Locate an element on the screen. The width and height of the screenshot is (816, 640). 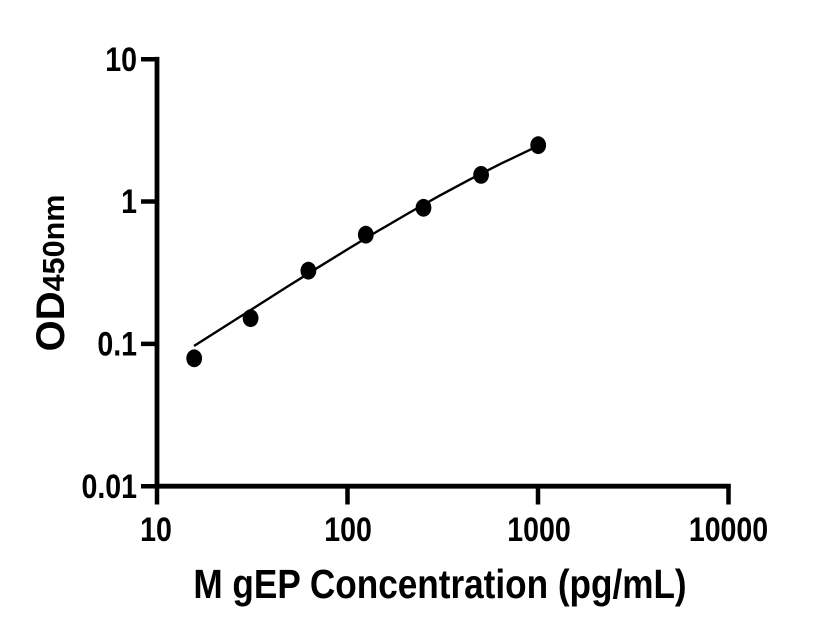
svg-text: 0.01 is located at coordinates (109, 487).